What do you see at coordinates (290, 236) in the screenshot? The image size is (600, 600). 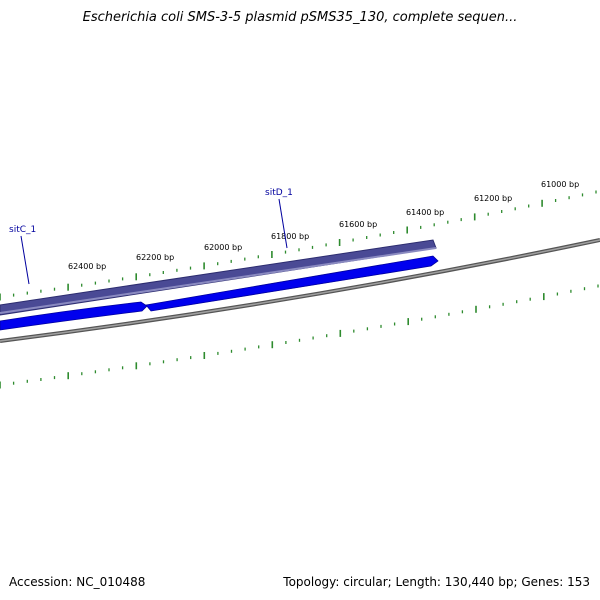 I see `ruler-label: 61800 bp` at bounding box center [290, 236].